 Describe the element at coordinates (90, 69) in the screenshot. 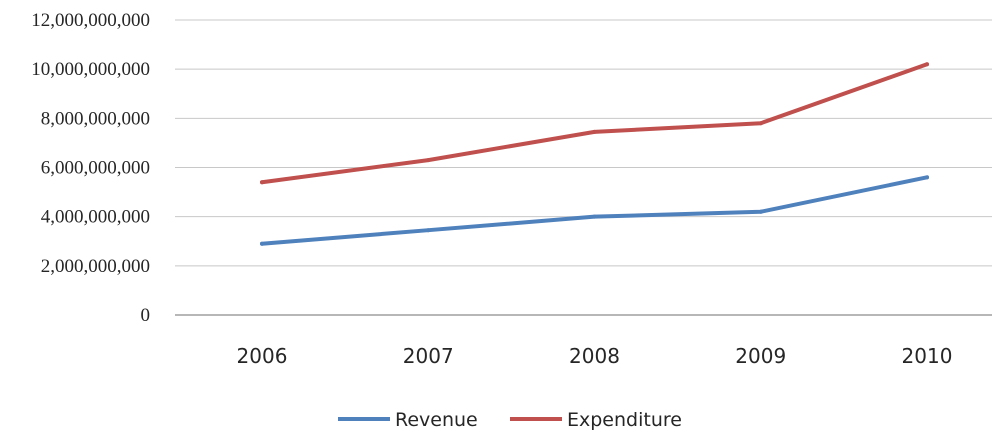

I see `y-tick-label: 10,000,000,000` at that location.